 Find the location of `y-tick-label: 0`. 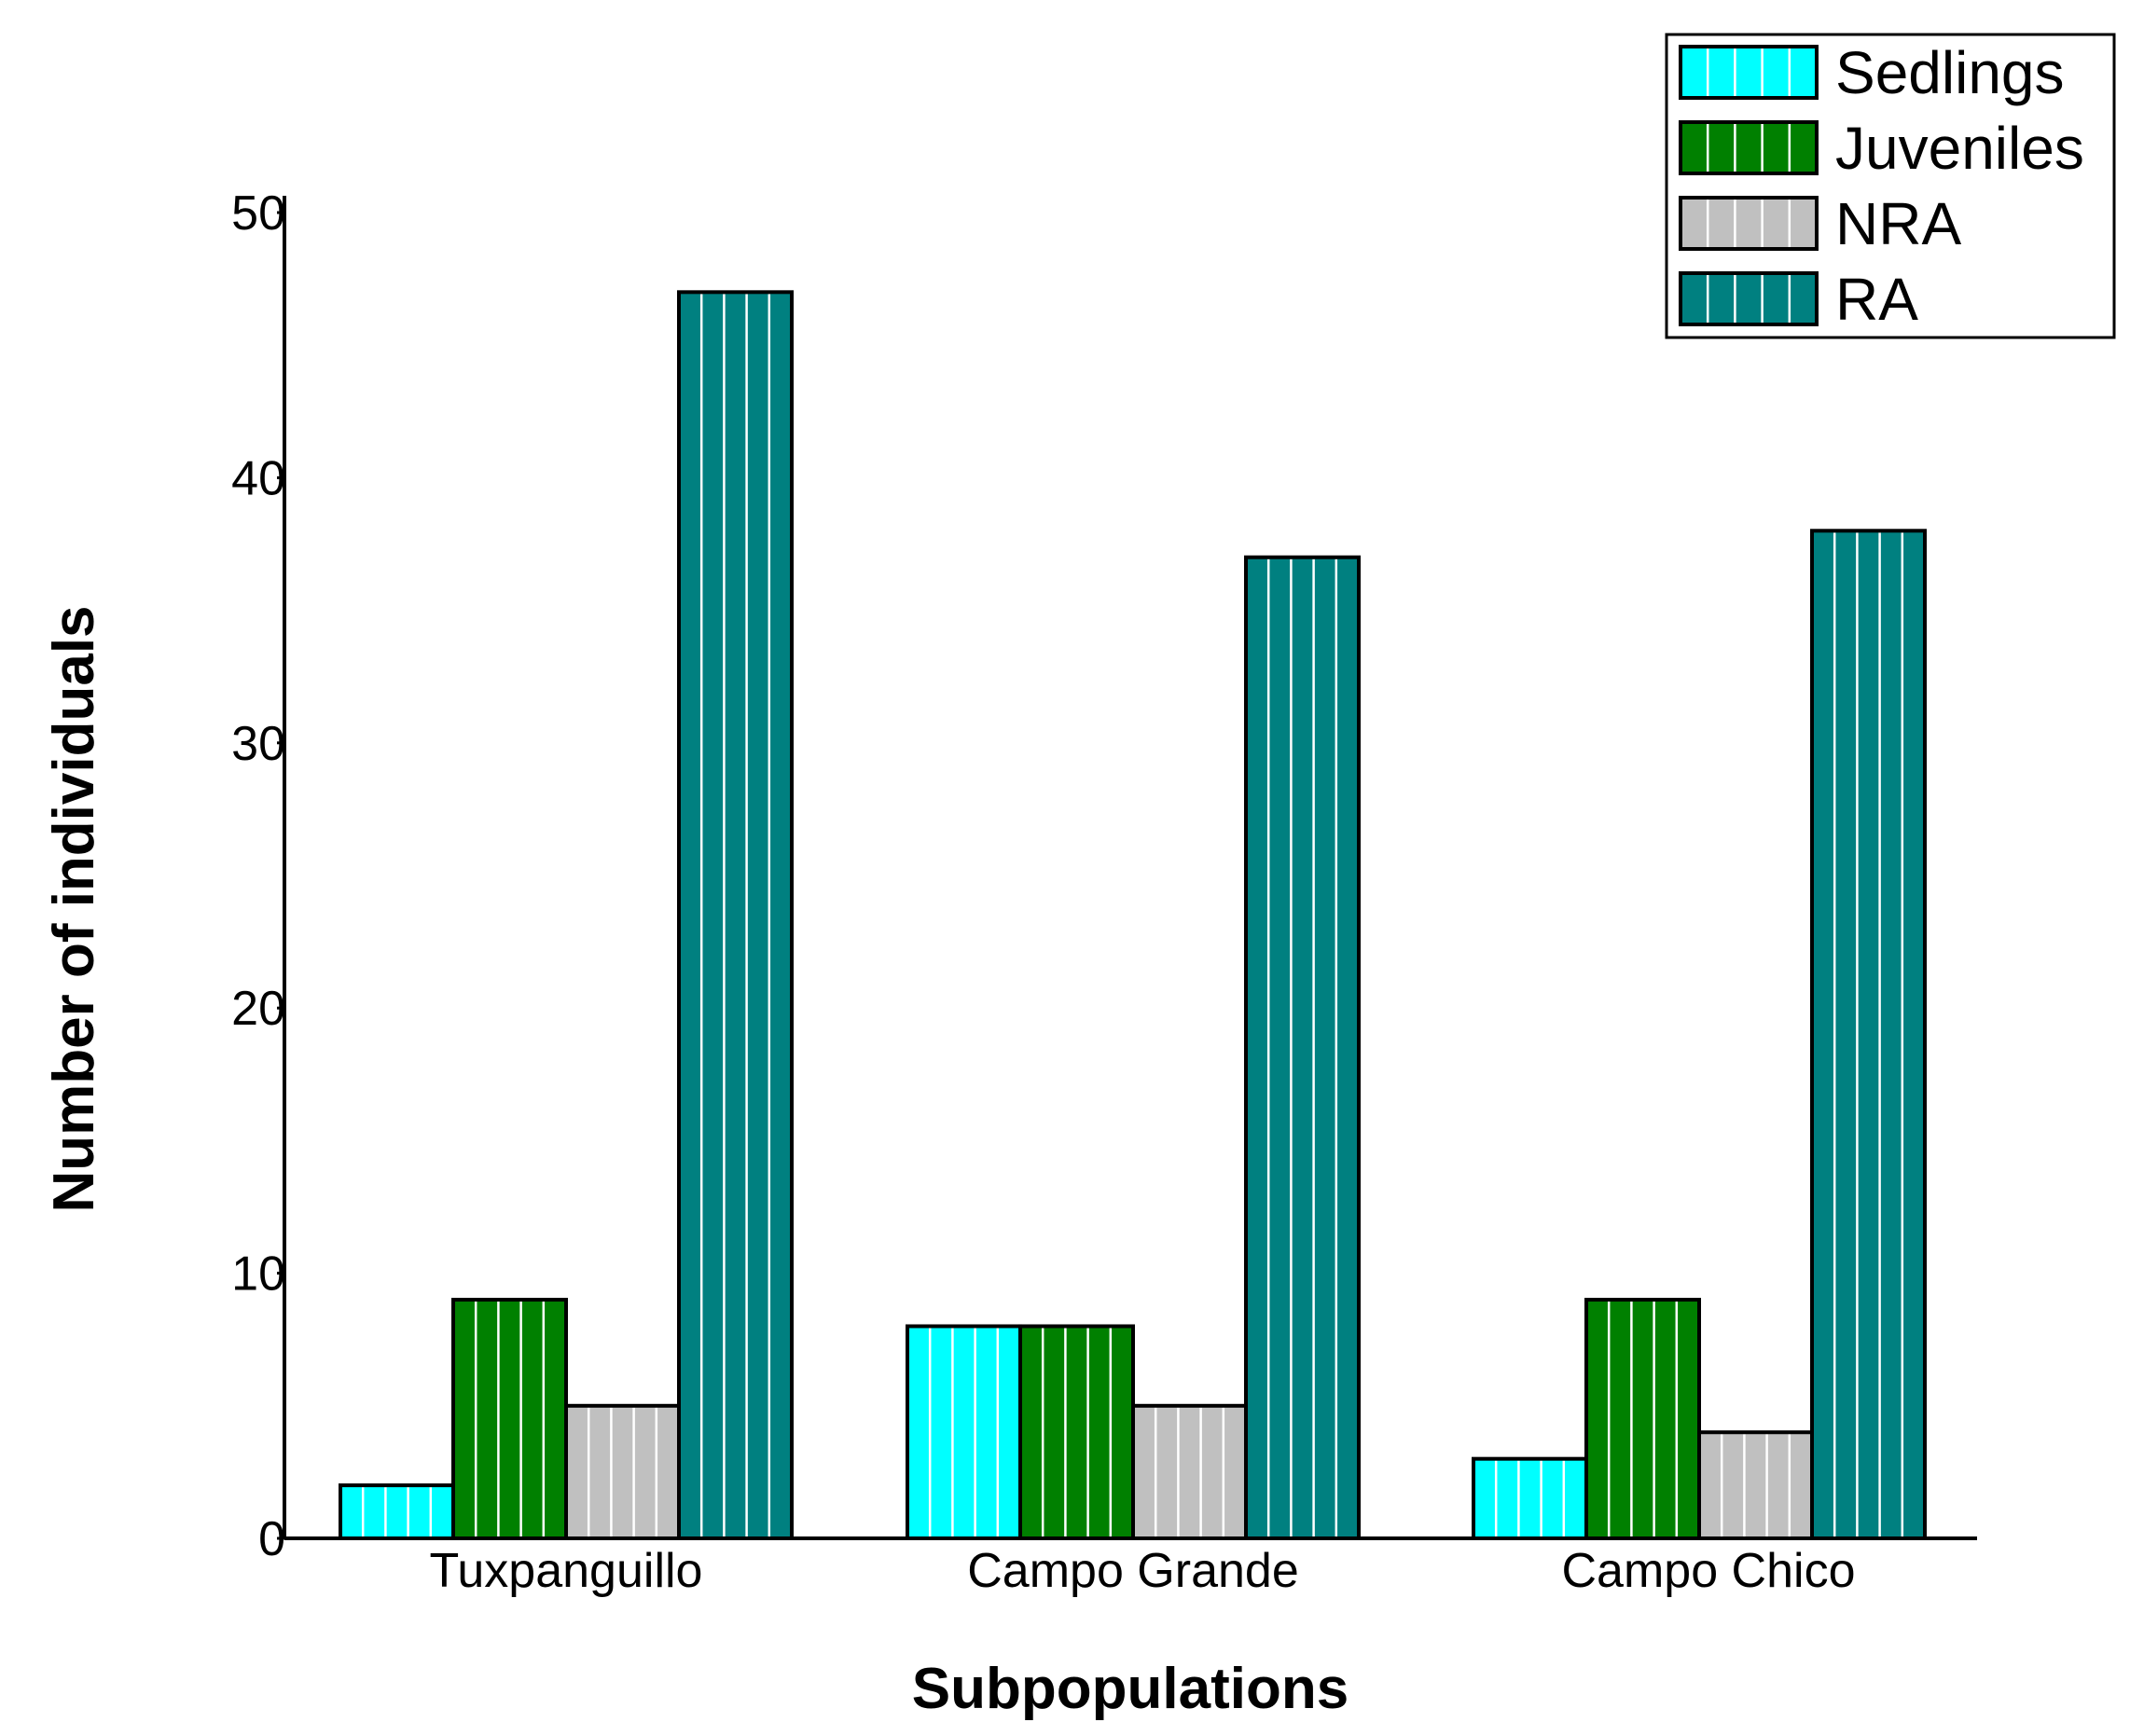

y-tick-label: 0 is located at coordinates (271, 1539).